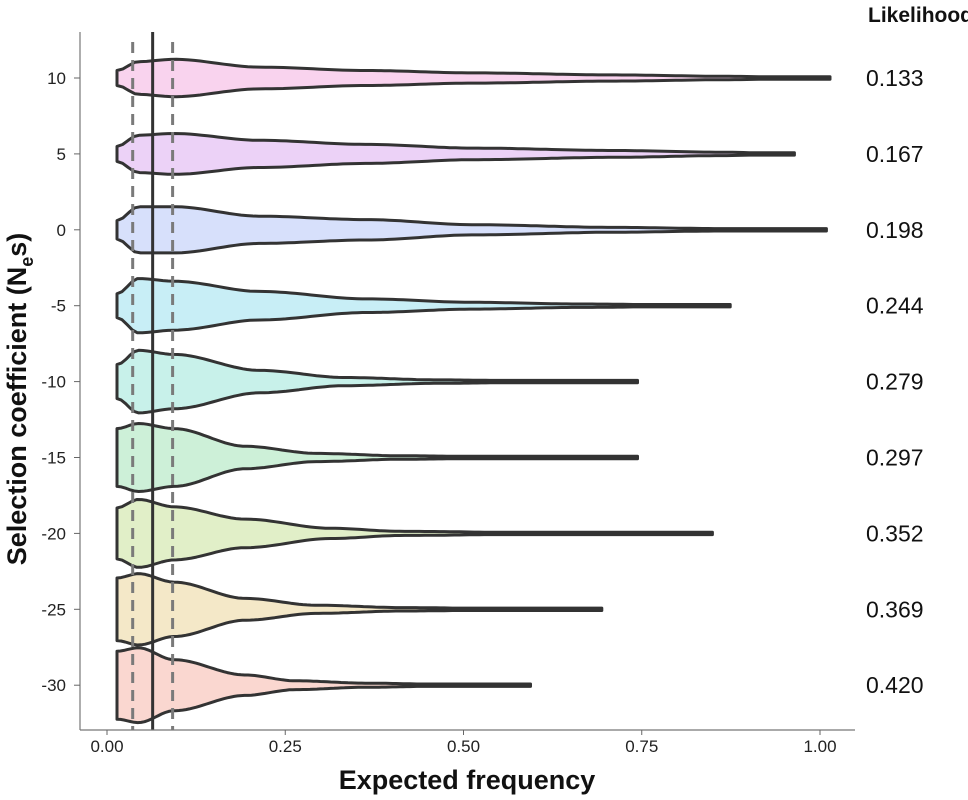 The image size is (968, 800). I want to click on reference-lines, so click(153, 381).